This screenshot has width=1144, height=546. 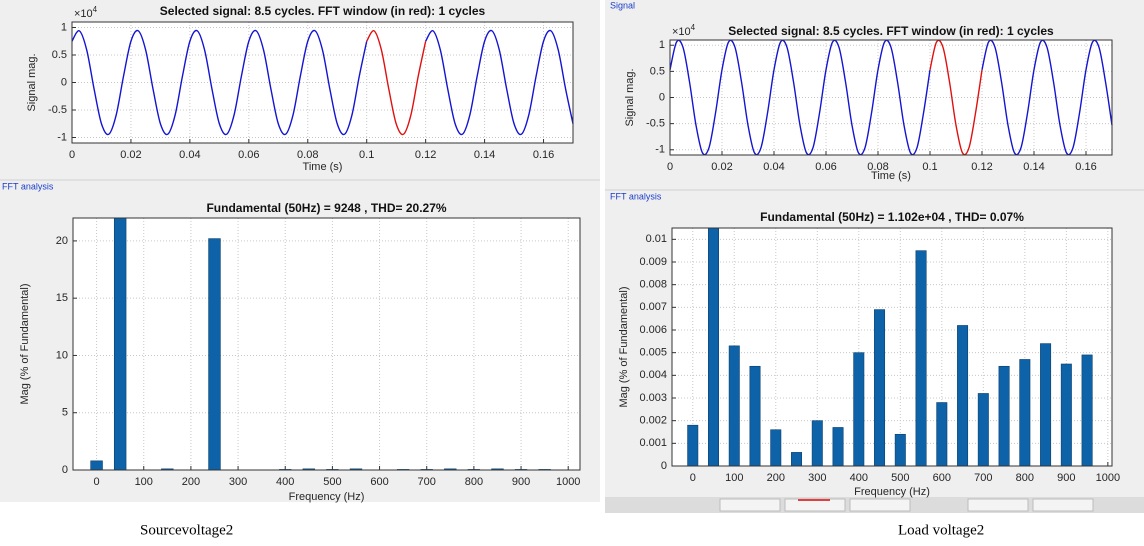 I want to click on x-tick-label: 100, so click(x=734, y=478).